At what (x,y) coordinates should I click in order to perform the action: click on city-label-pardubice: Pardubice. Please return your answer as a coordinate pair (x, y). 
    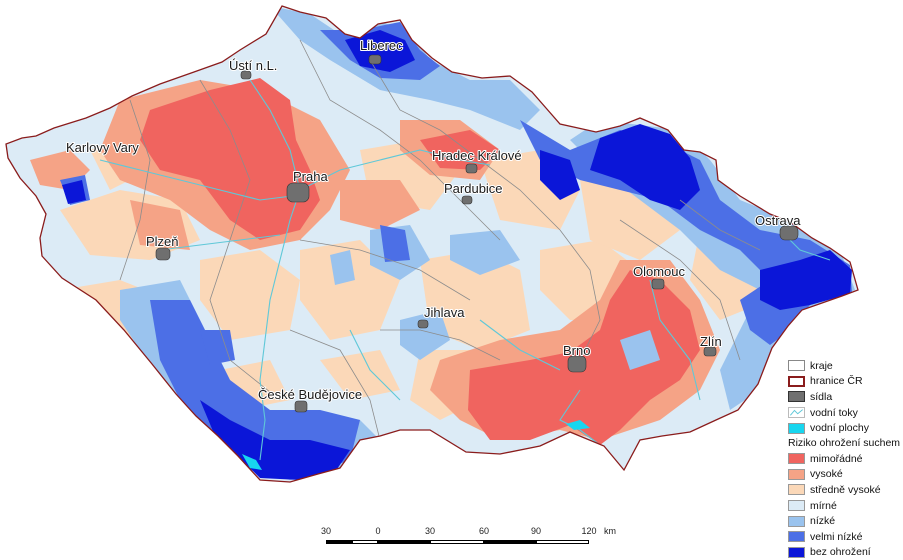
    Looking at the image, I should click on (473, 188).